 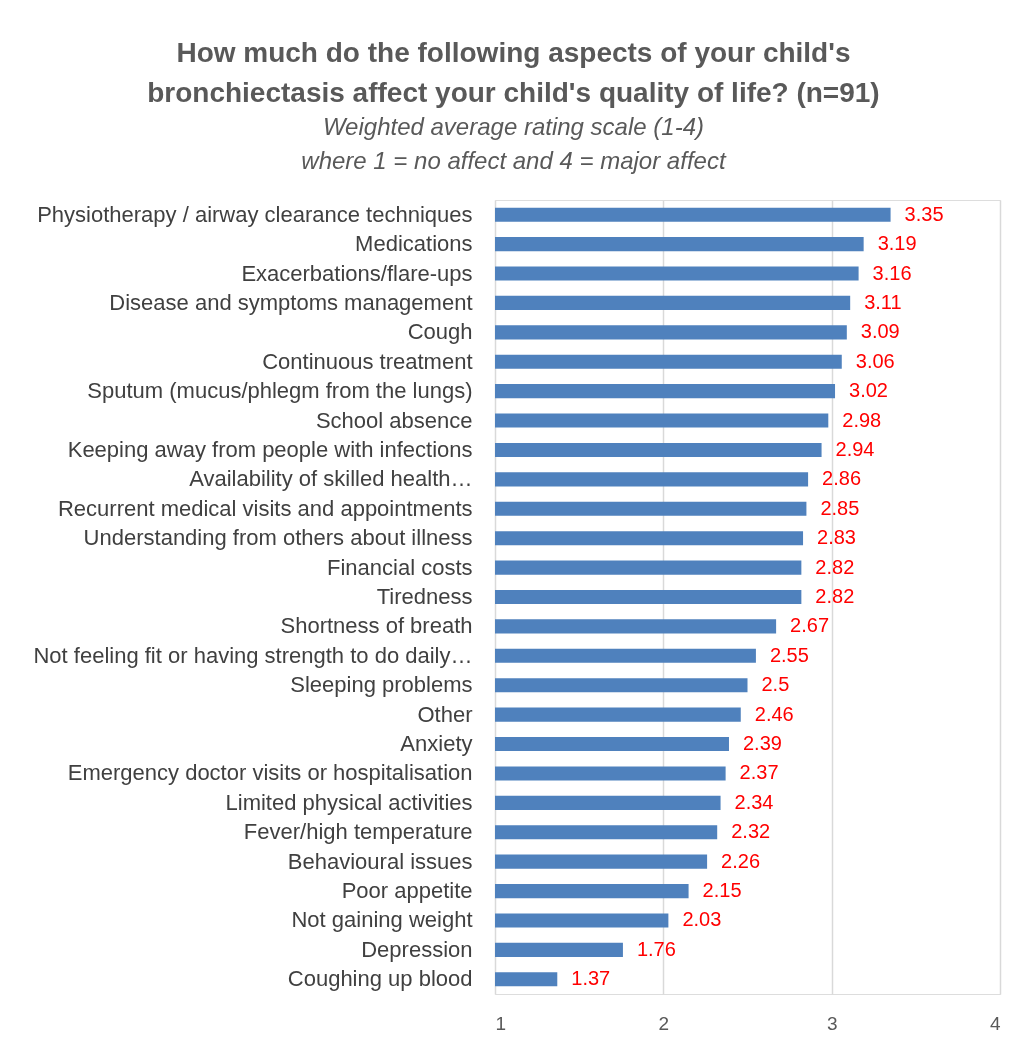 I want to click on data-label: 2.98, so click(x=862, y=419).